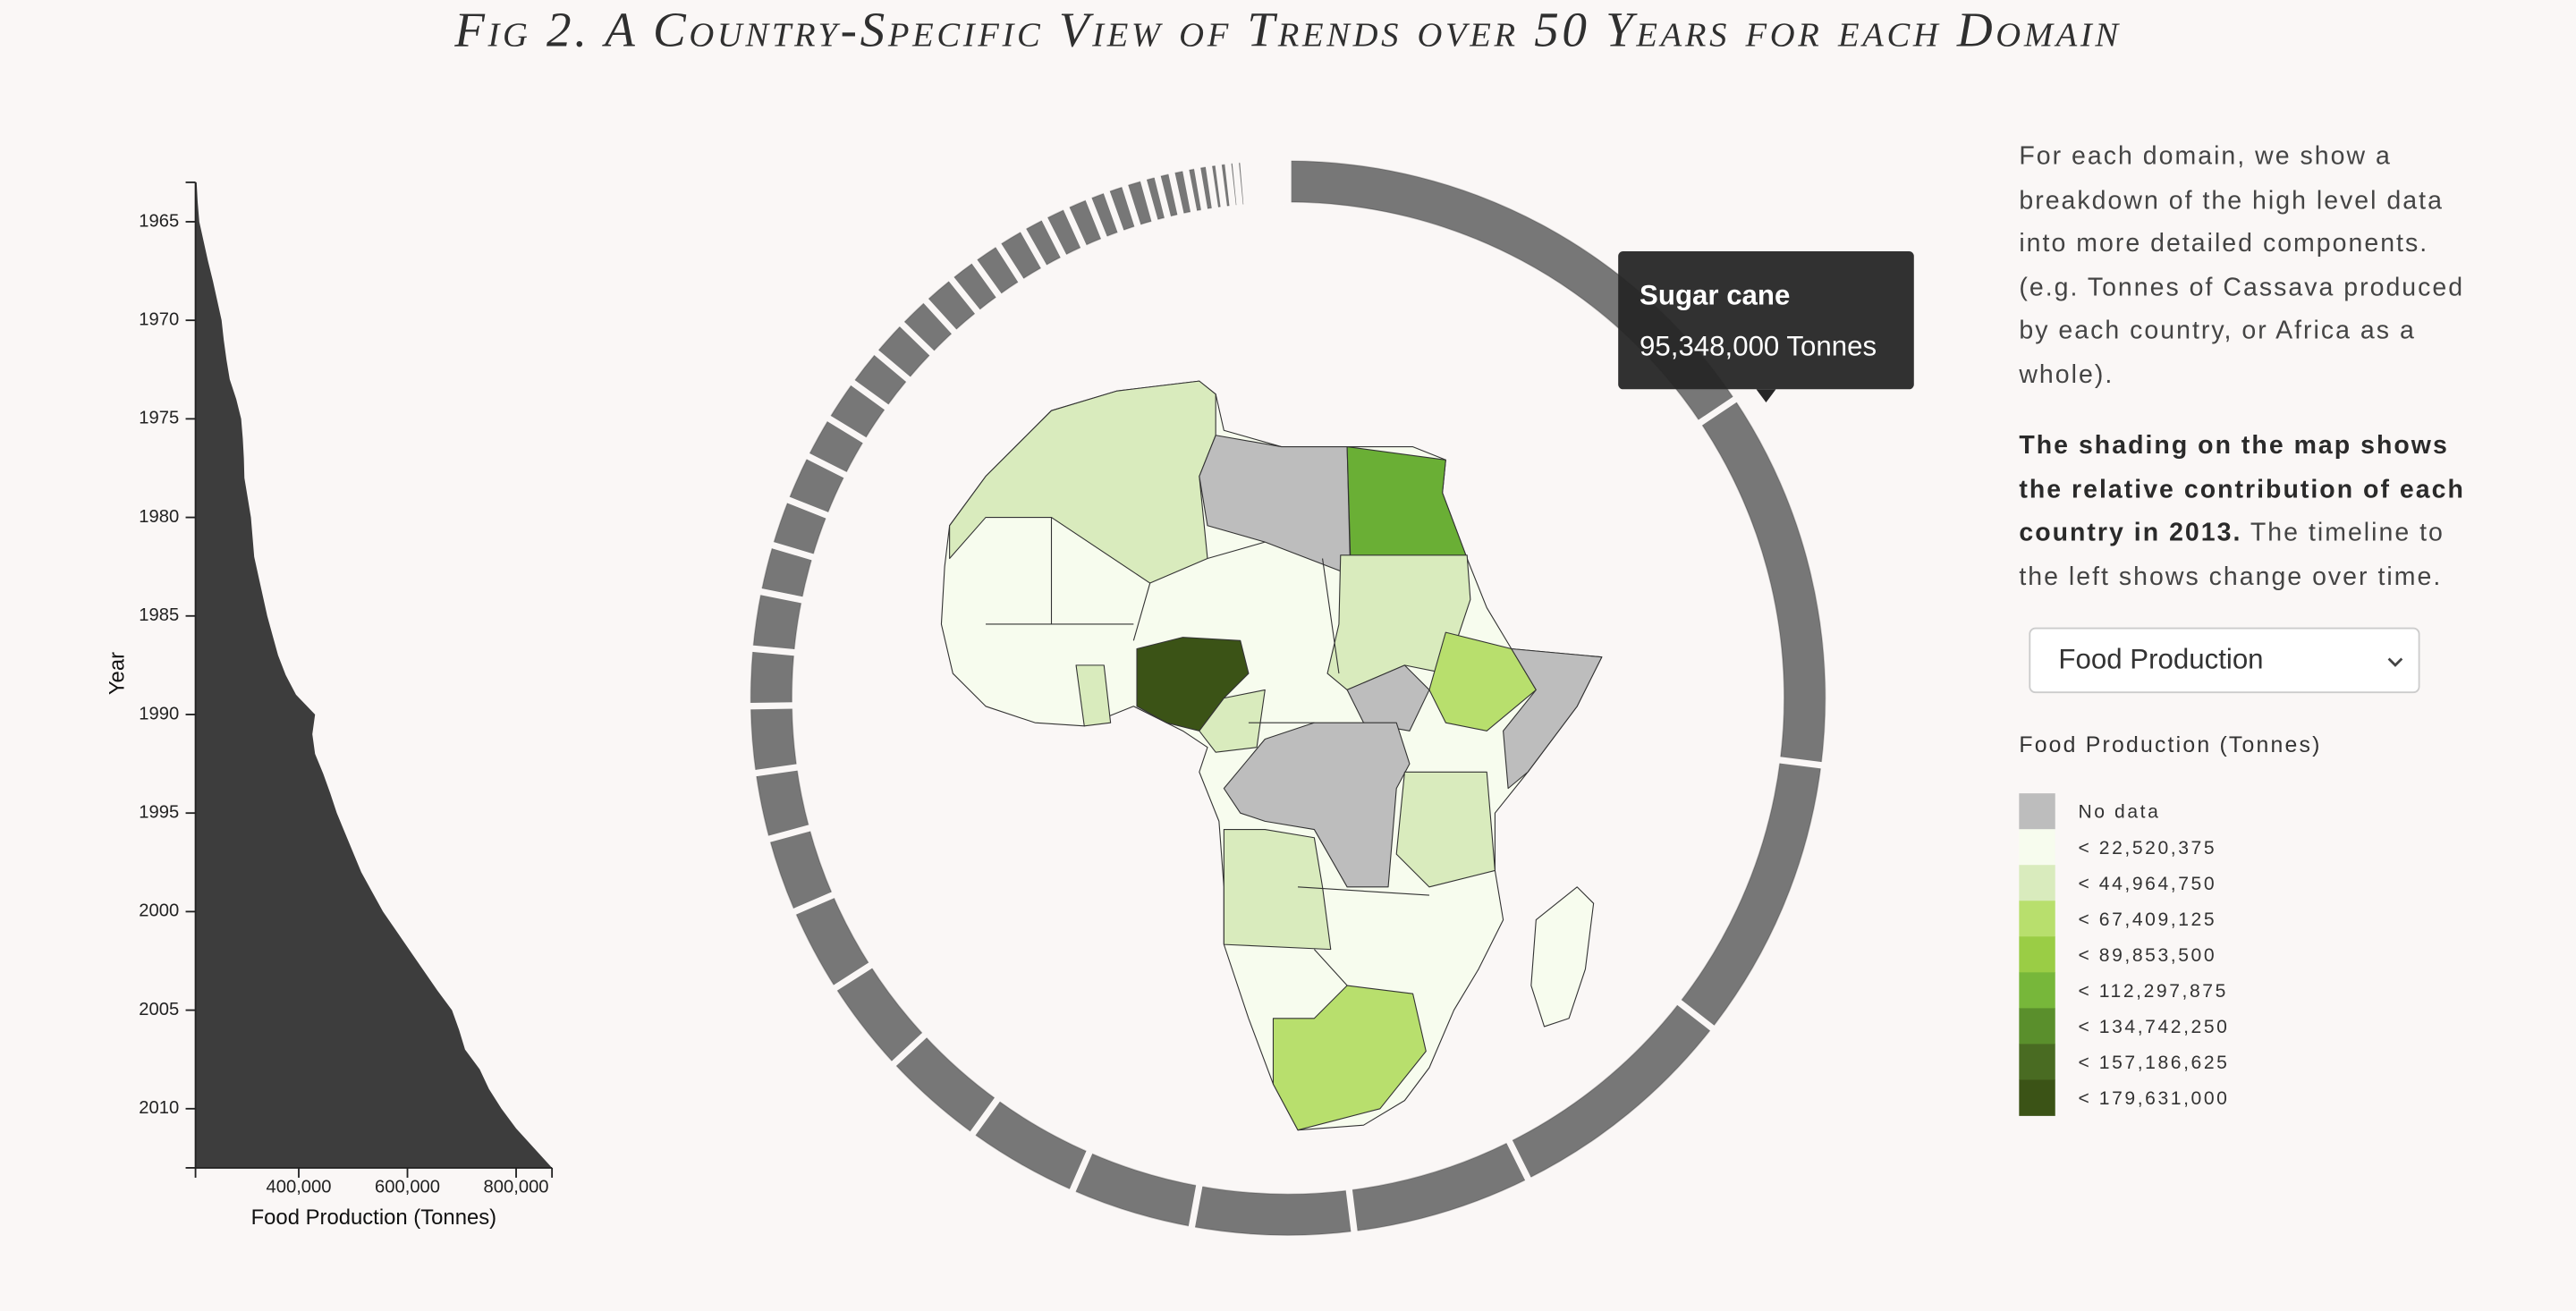 Image resolution: width=2576 pixels, height=1311 pixels. What do you see at coordinates (159, 320) in the screenshot?
I see `y-tick-label: 1970` at bounding box center [159, 320].